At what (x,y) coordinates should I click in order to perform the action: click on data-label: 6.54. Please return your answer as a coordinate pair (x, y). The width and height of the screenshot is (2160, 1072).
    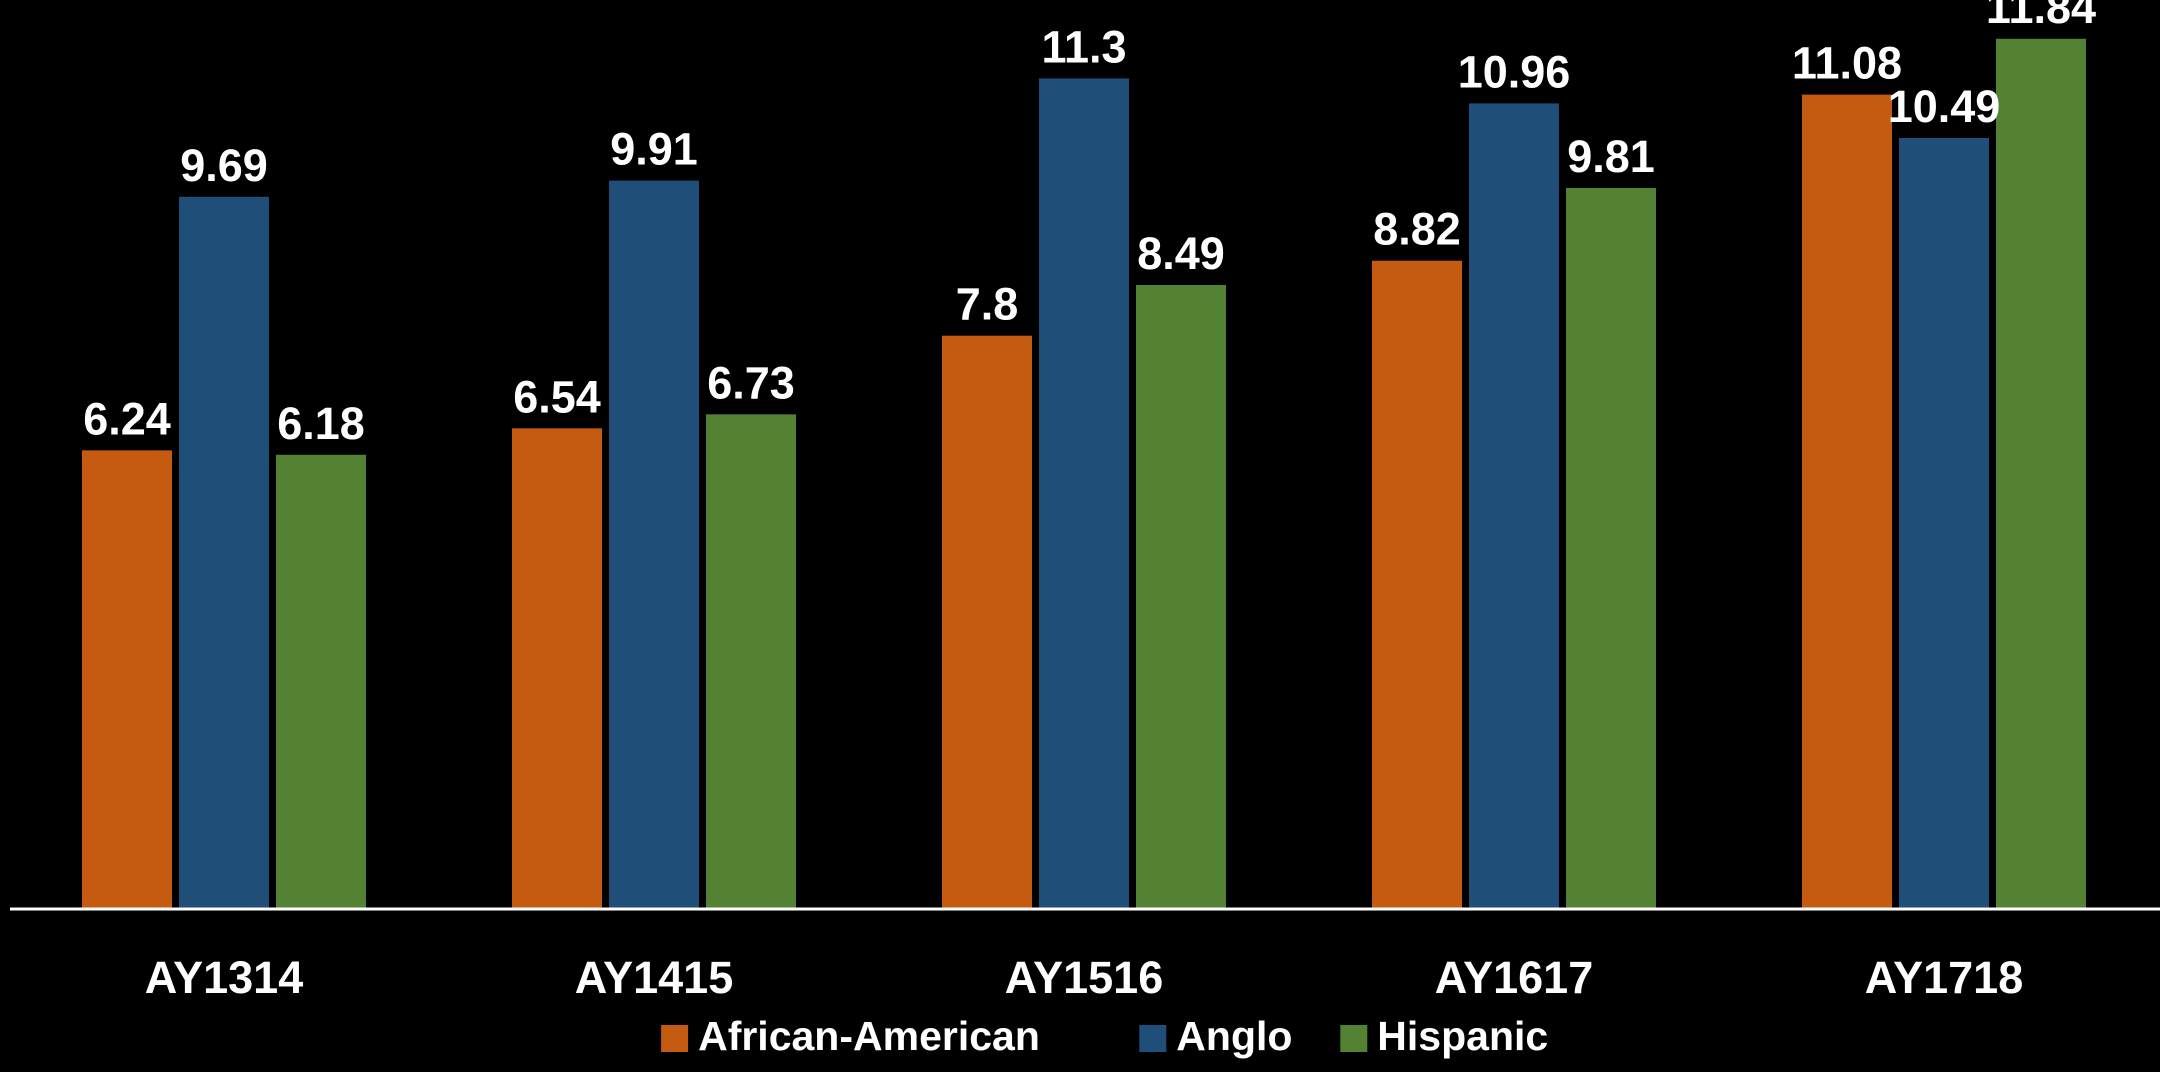
    Looking at the image, I should click on (557, 396).